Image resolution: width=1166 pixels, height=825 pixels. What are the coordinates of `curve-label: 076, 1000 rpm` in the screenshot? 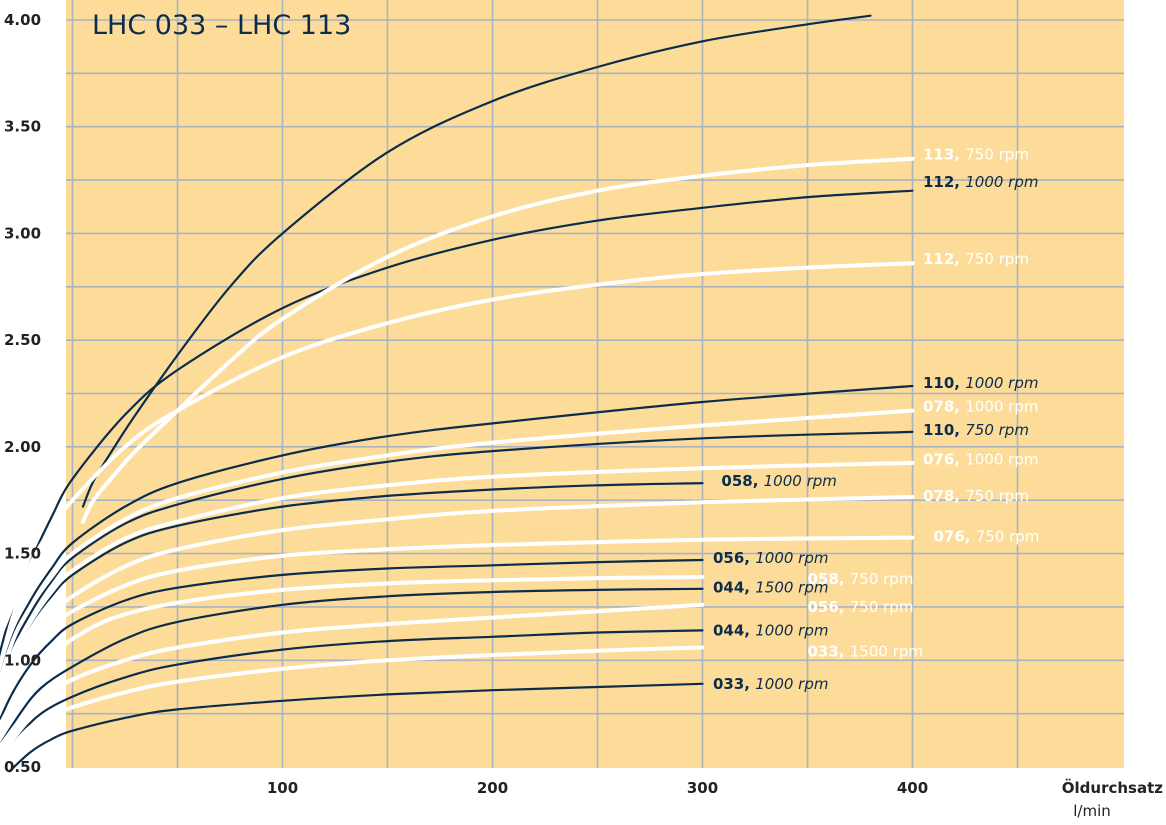 It's located at (980, 460).